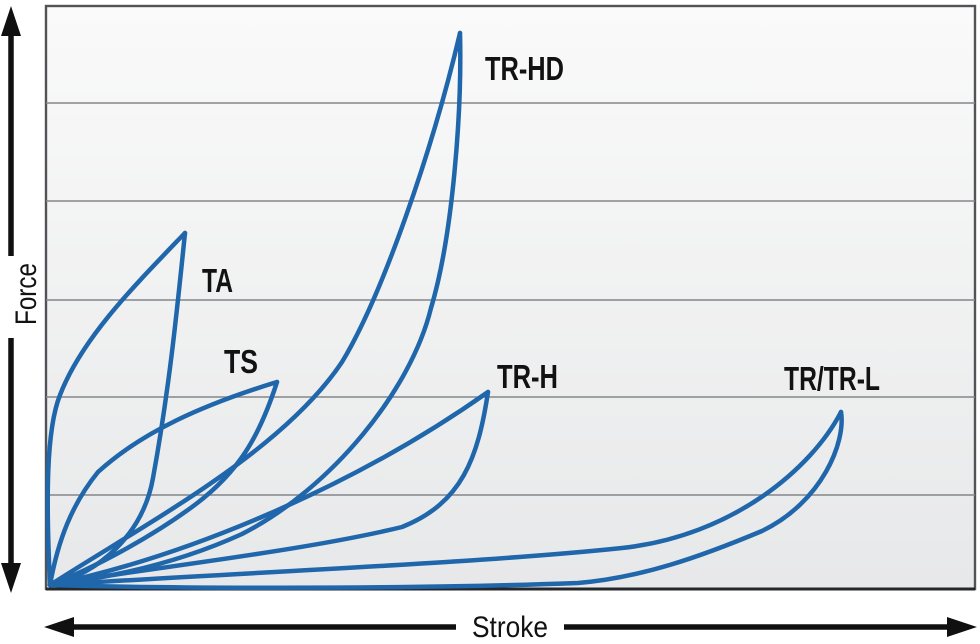 The image size is (980, 644). I want to click on stroke-axis-label: Stroke, so click(510, 627).